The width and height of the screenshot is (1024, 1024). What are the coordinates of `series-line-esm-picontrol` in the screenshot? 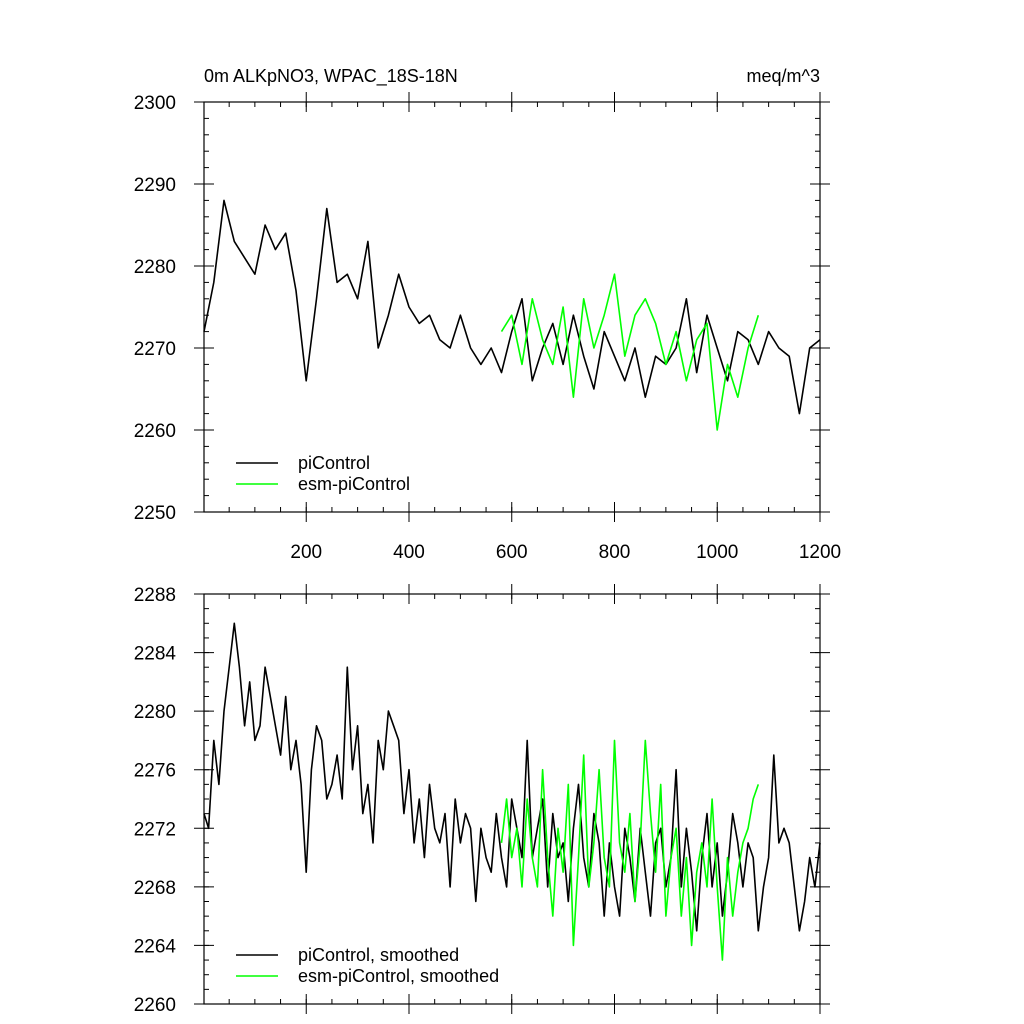 It's located at (630, 352).